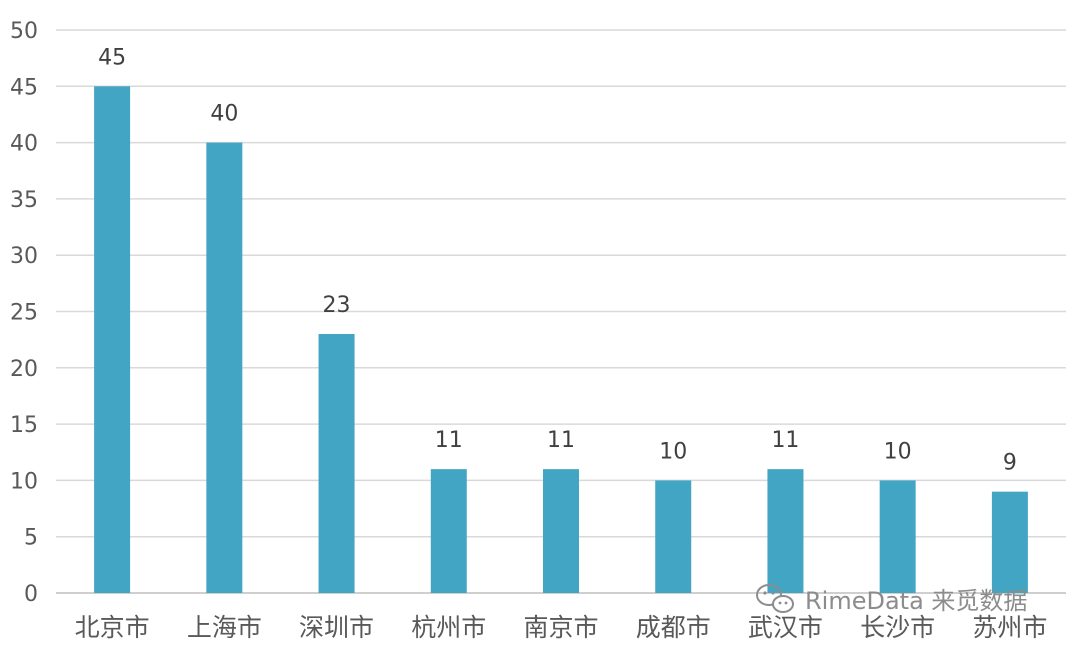 Image resolution: width=1080 pixels, height=648 pixels. I want to click on y-tick-label: 50, so click(24, 31).